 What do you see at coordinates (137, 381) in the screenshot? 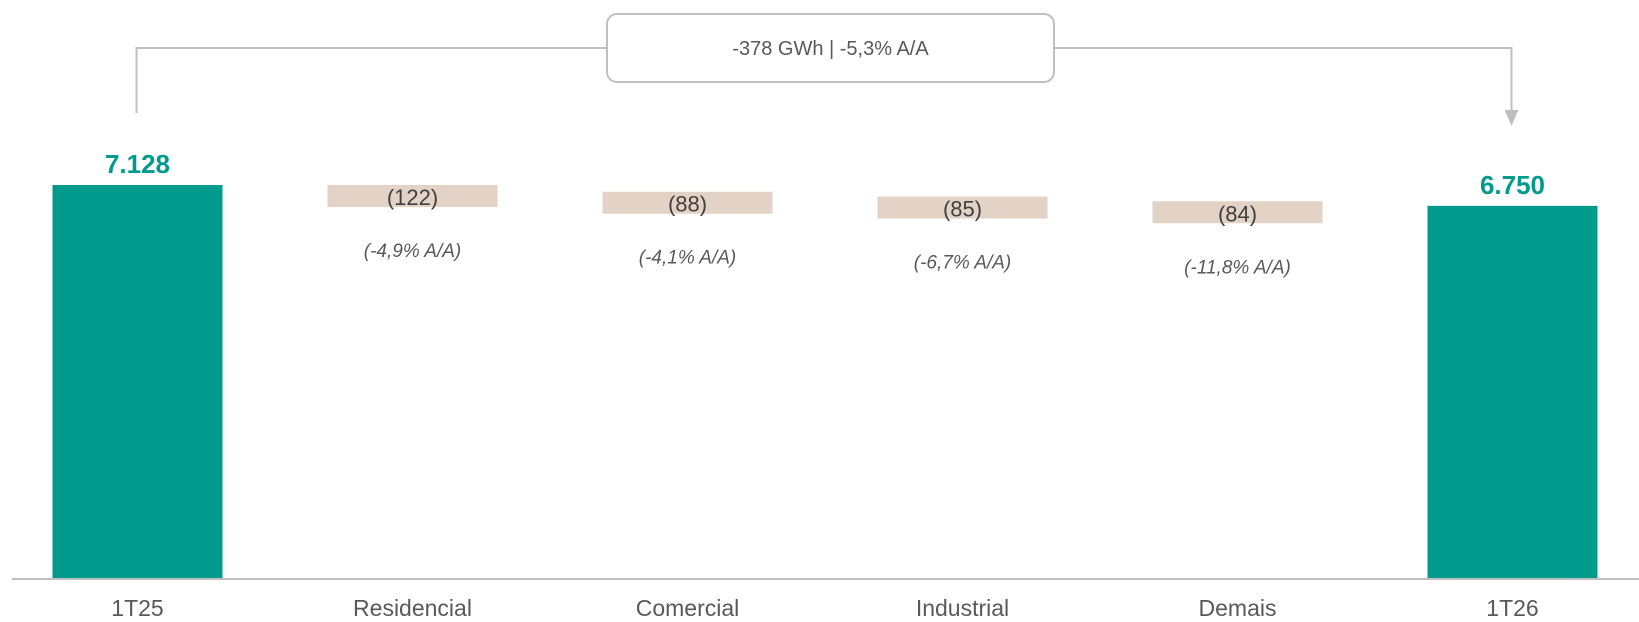
I see `bar-1t25` at bounding box center [137, 381].